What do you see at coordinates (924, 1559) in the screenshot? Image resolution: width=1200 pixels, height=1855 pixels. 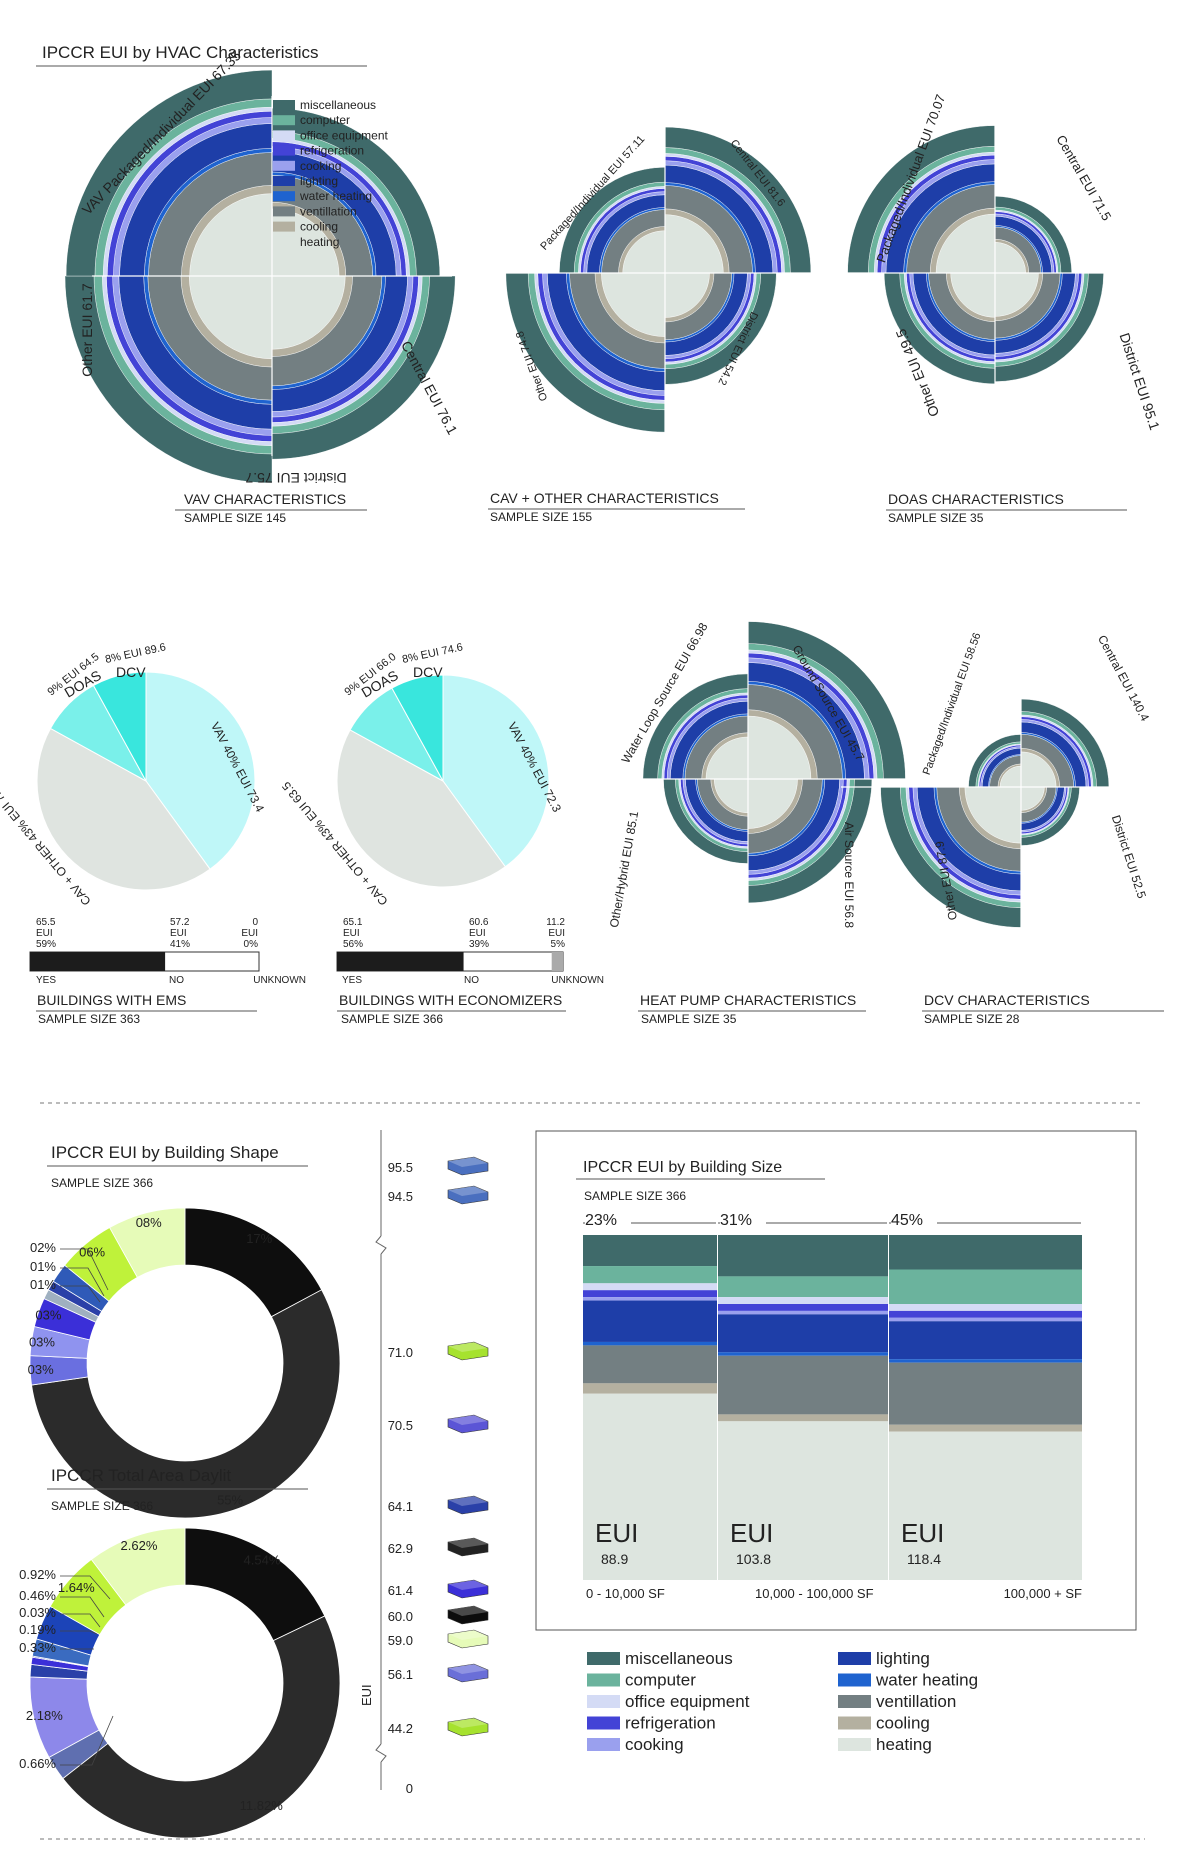 I see `size-eui-value: 118.4` at bounding box center [924, 1559].